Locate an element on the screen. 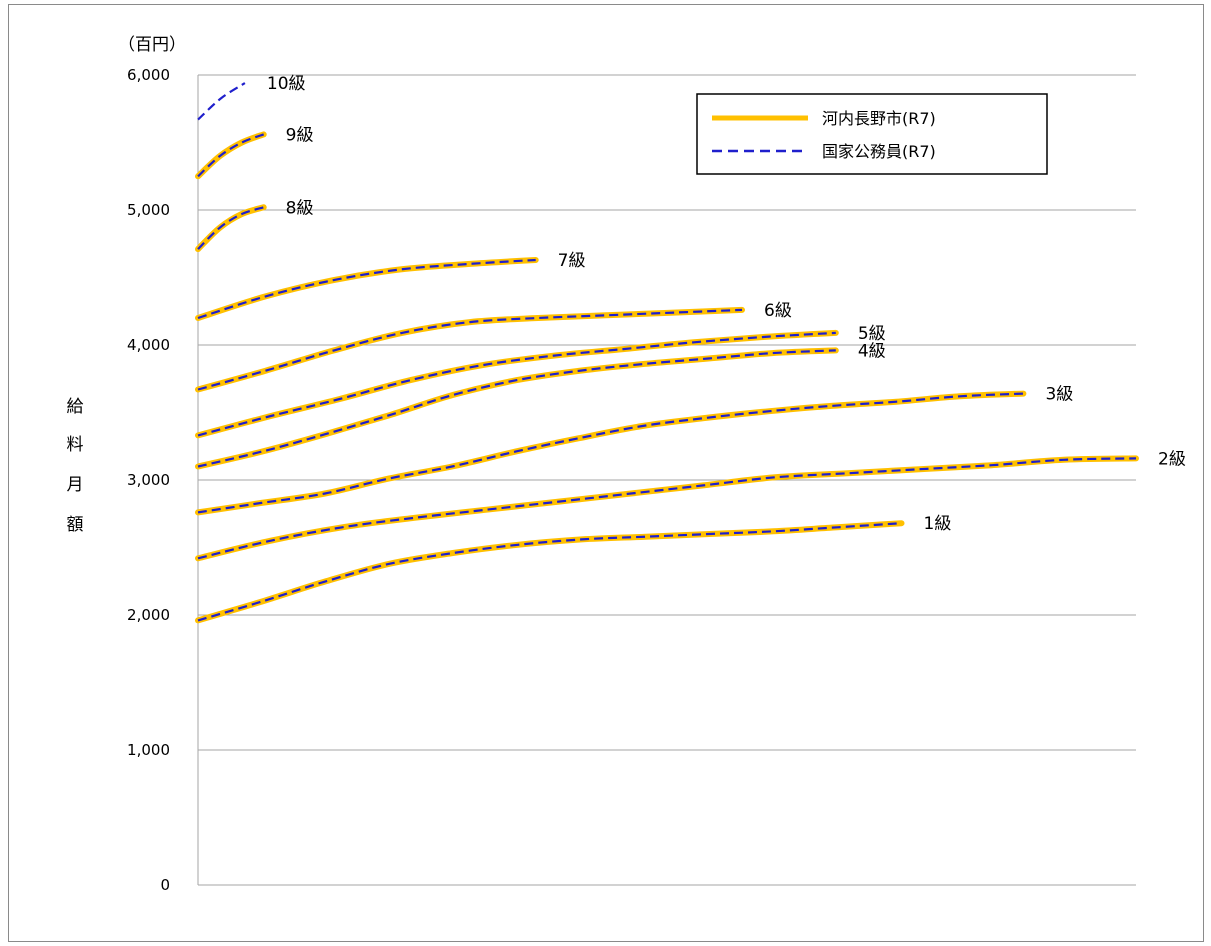 This screenshot has width=1211, height=946. legend-label-national: 国家公務員(R7) is located at coordinates (879, 151).